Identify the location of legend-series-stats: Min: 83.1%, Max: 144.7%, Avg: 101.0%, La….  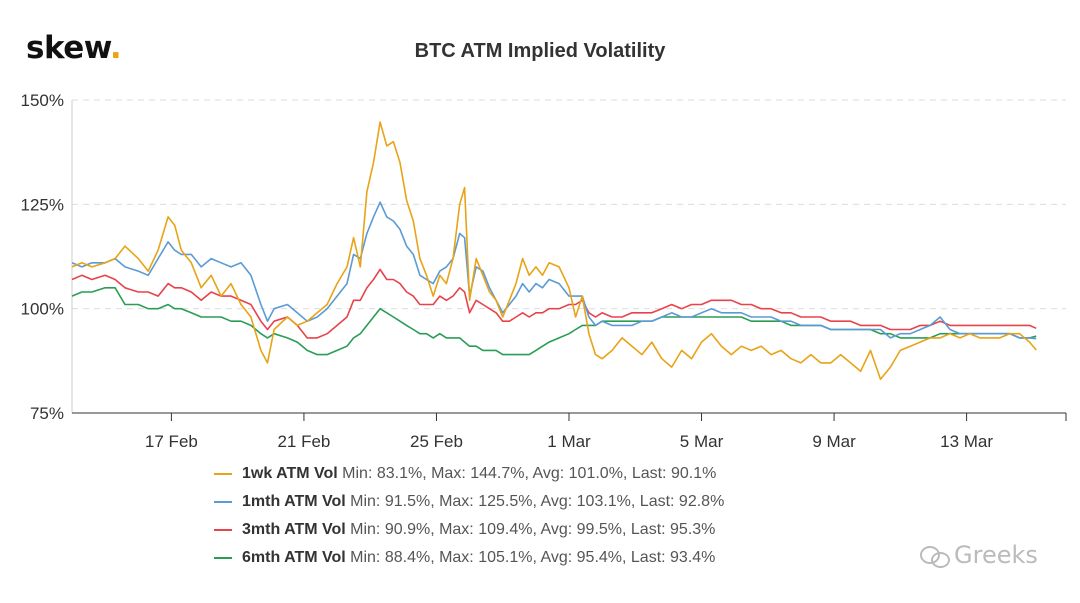
(527, 473).